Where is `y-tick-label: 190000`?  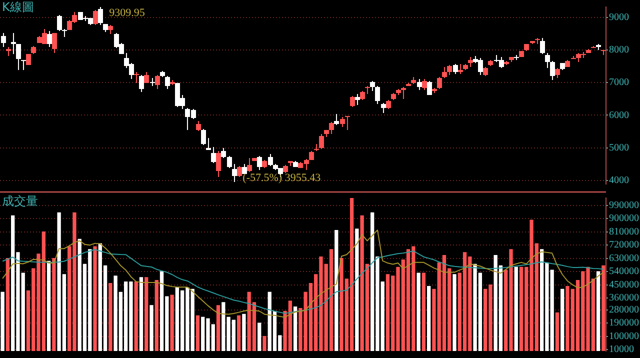 y-tick-label: 190000 is located at coordinates (624, 323).